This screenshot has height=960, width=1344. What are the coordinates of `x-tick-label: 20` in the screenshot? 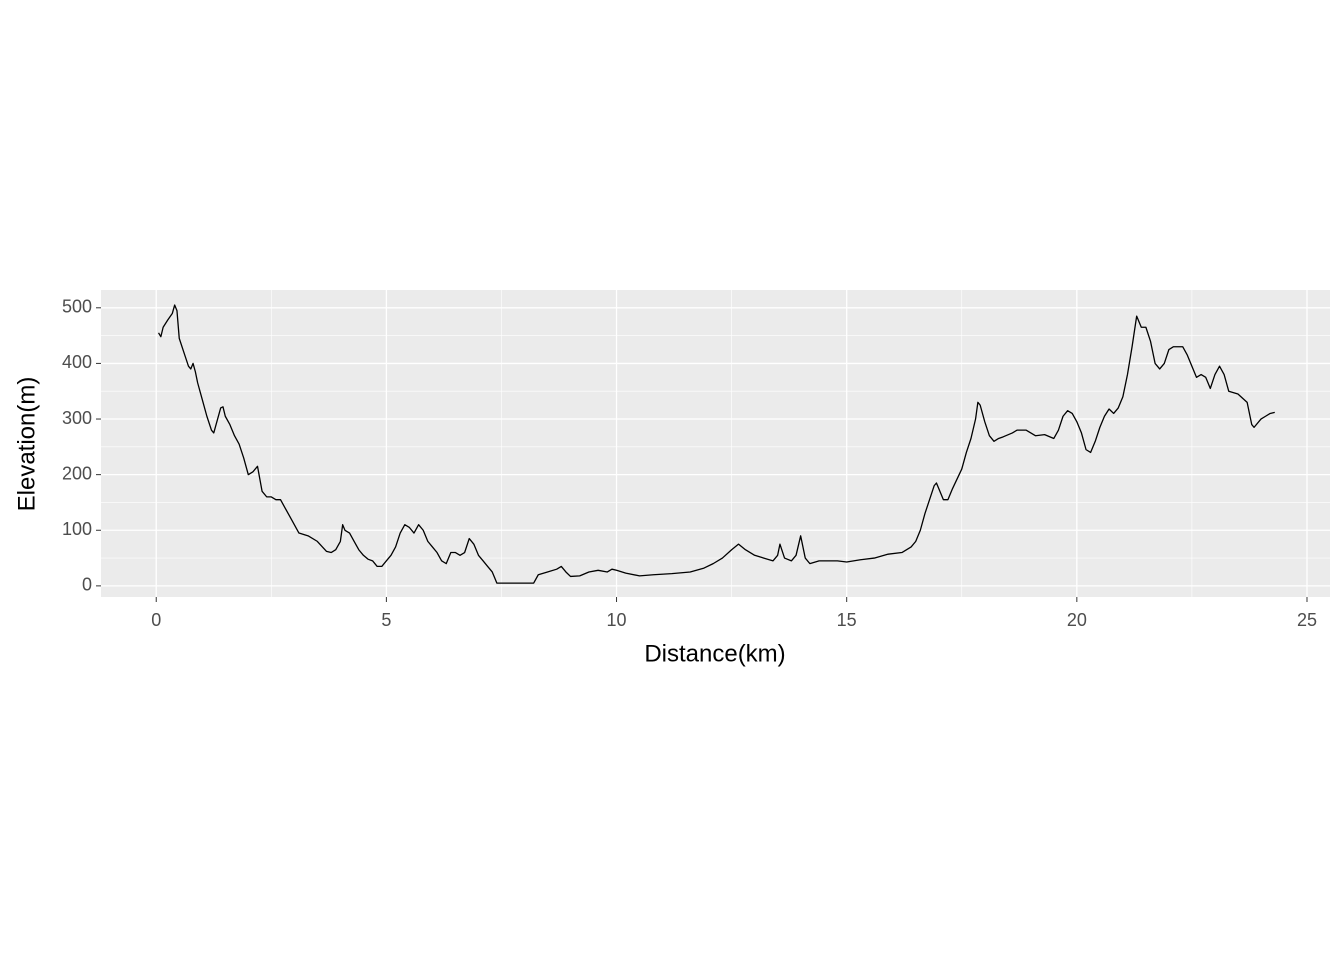 It's located at (1077, 620).